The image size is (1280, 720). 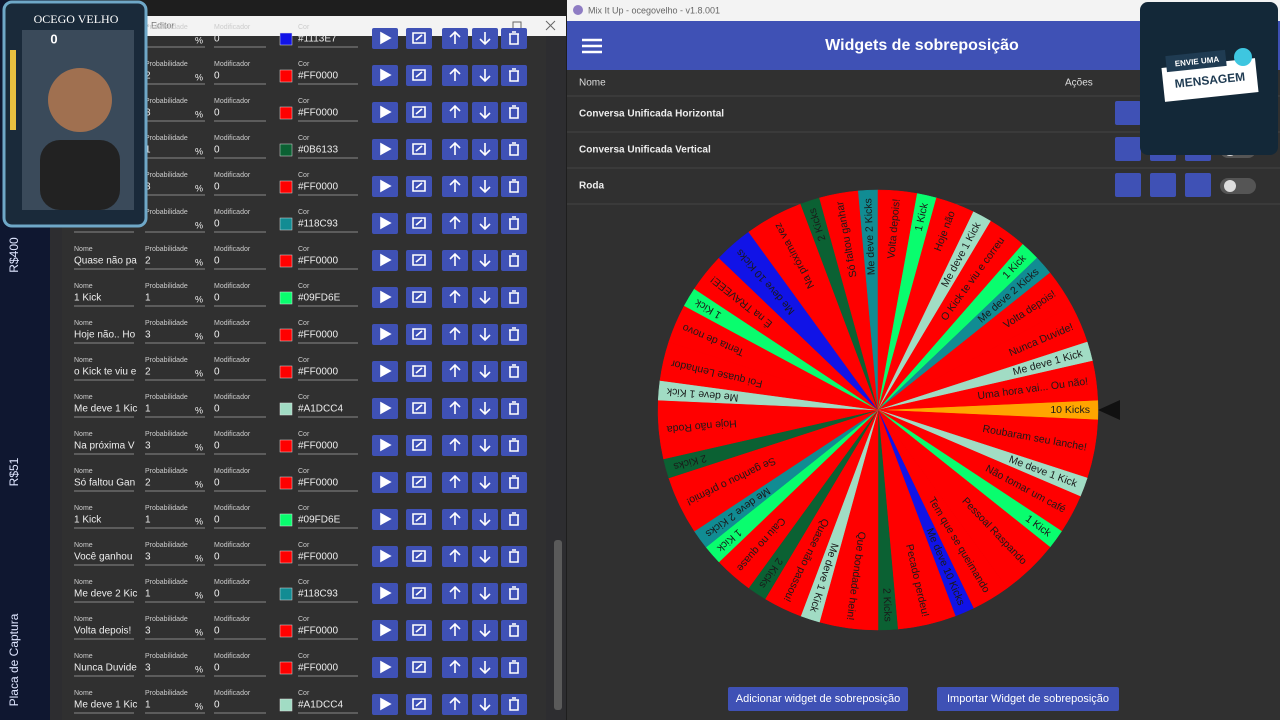 I want to click on field-value: Quase não pa, so click(x=105, y=261).